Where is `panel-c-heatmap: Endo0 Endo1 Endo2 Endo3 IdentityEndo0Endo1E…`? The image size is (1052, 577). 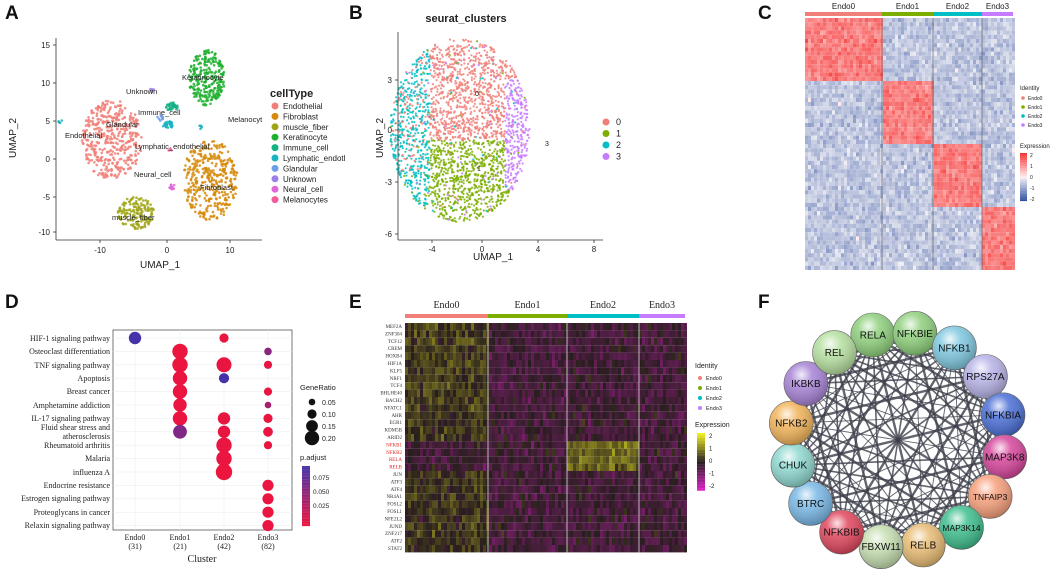 panel-c-heatmap: Endo0 Endo1 Endo2 Endo3 IdentityEndo0Endo1E… is located at coordinates (927, 136).